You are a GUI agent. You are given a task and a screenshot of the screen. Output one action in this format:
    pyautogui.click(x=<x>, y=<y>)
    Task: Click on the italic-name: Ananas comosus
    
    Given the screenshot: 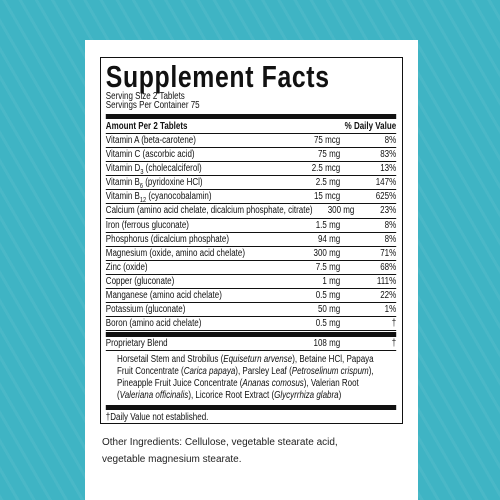 What is the action you would take?
    pyautogui.click(x=273, y=384)
    